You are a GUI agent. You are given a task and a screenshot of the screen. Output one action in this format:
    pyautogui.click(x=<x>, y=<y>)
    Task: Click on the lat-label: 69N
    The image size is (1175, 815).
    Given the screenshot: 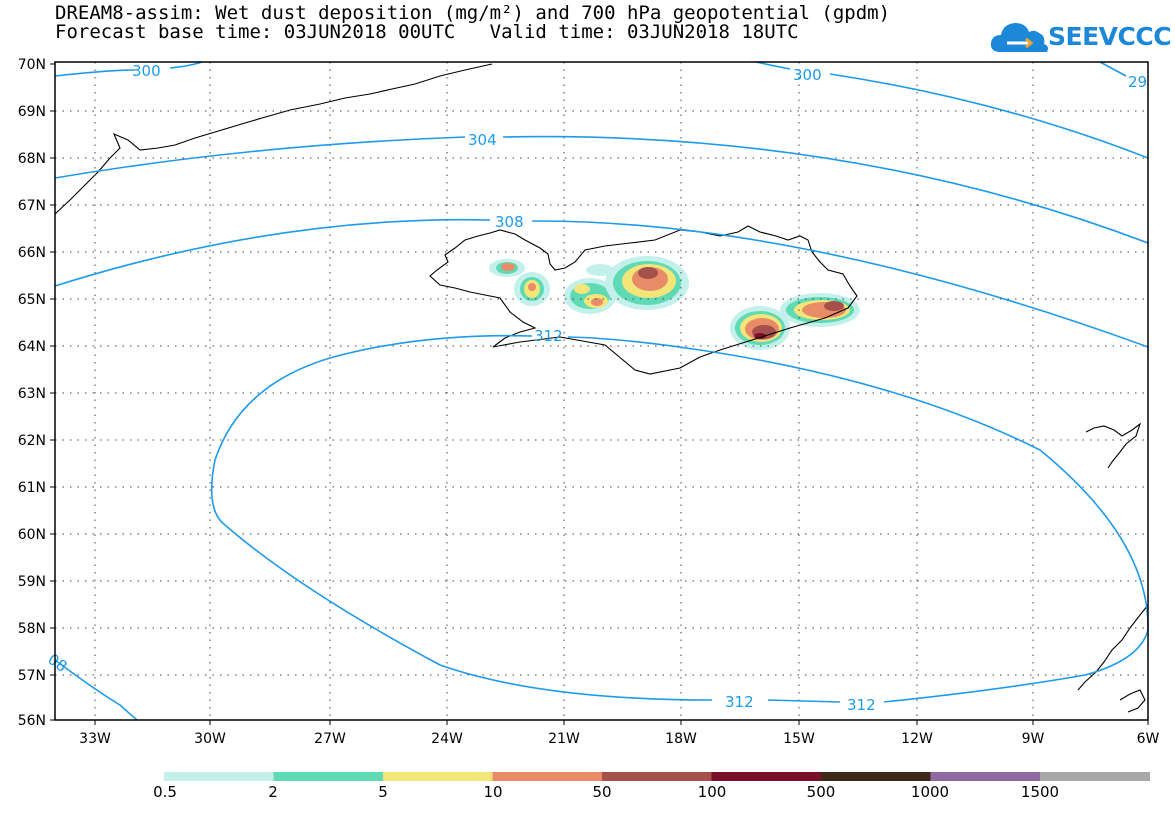 What is the action you would take?
    pyautogui.click(x=32, y=112)
    